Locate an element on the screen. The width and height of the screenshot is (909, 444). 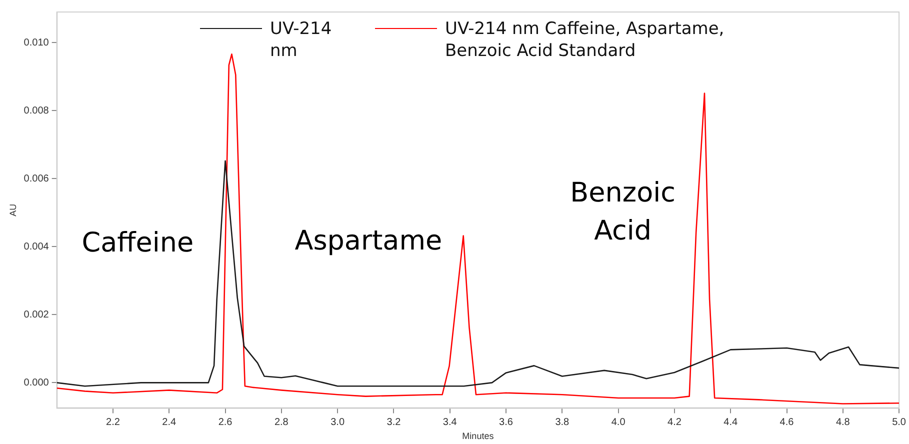
y-tick-label: 0.010 is located at coordinates (37, 42).